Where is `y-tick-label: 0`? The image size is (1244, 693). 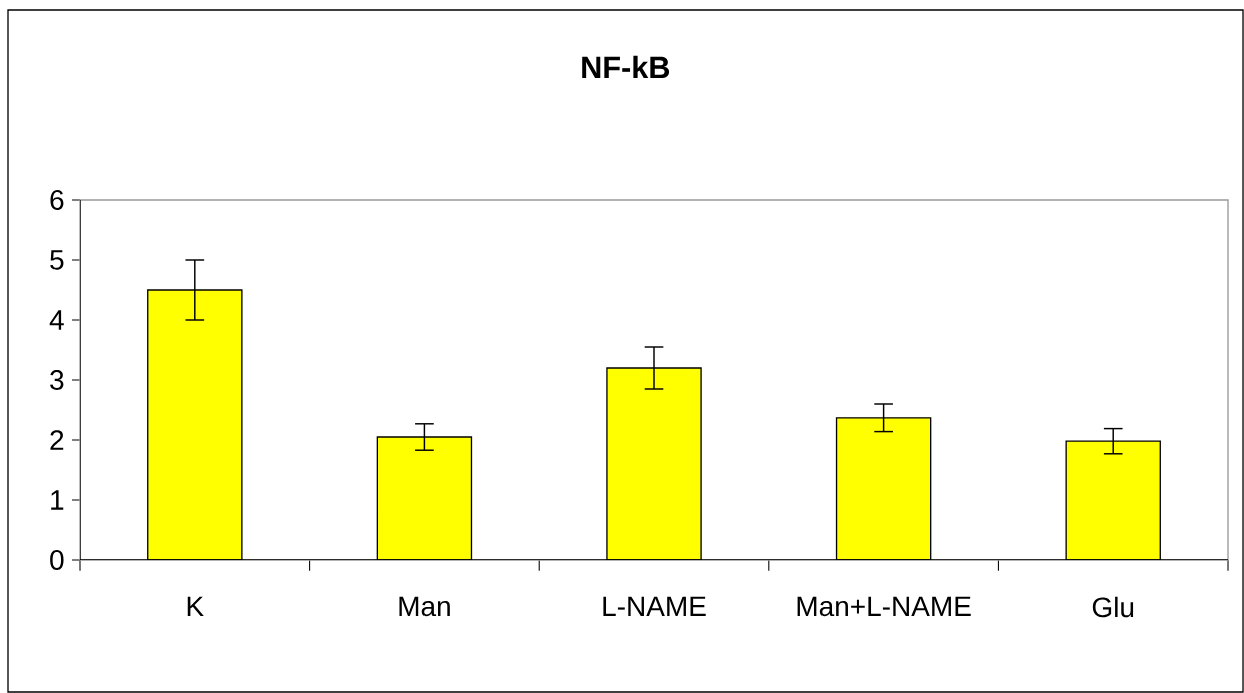
y-tick-label: 0 is located at coordinates (57, 560).